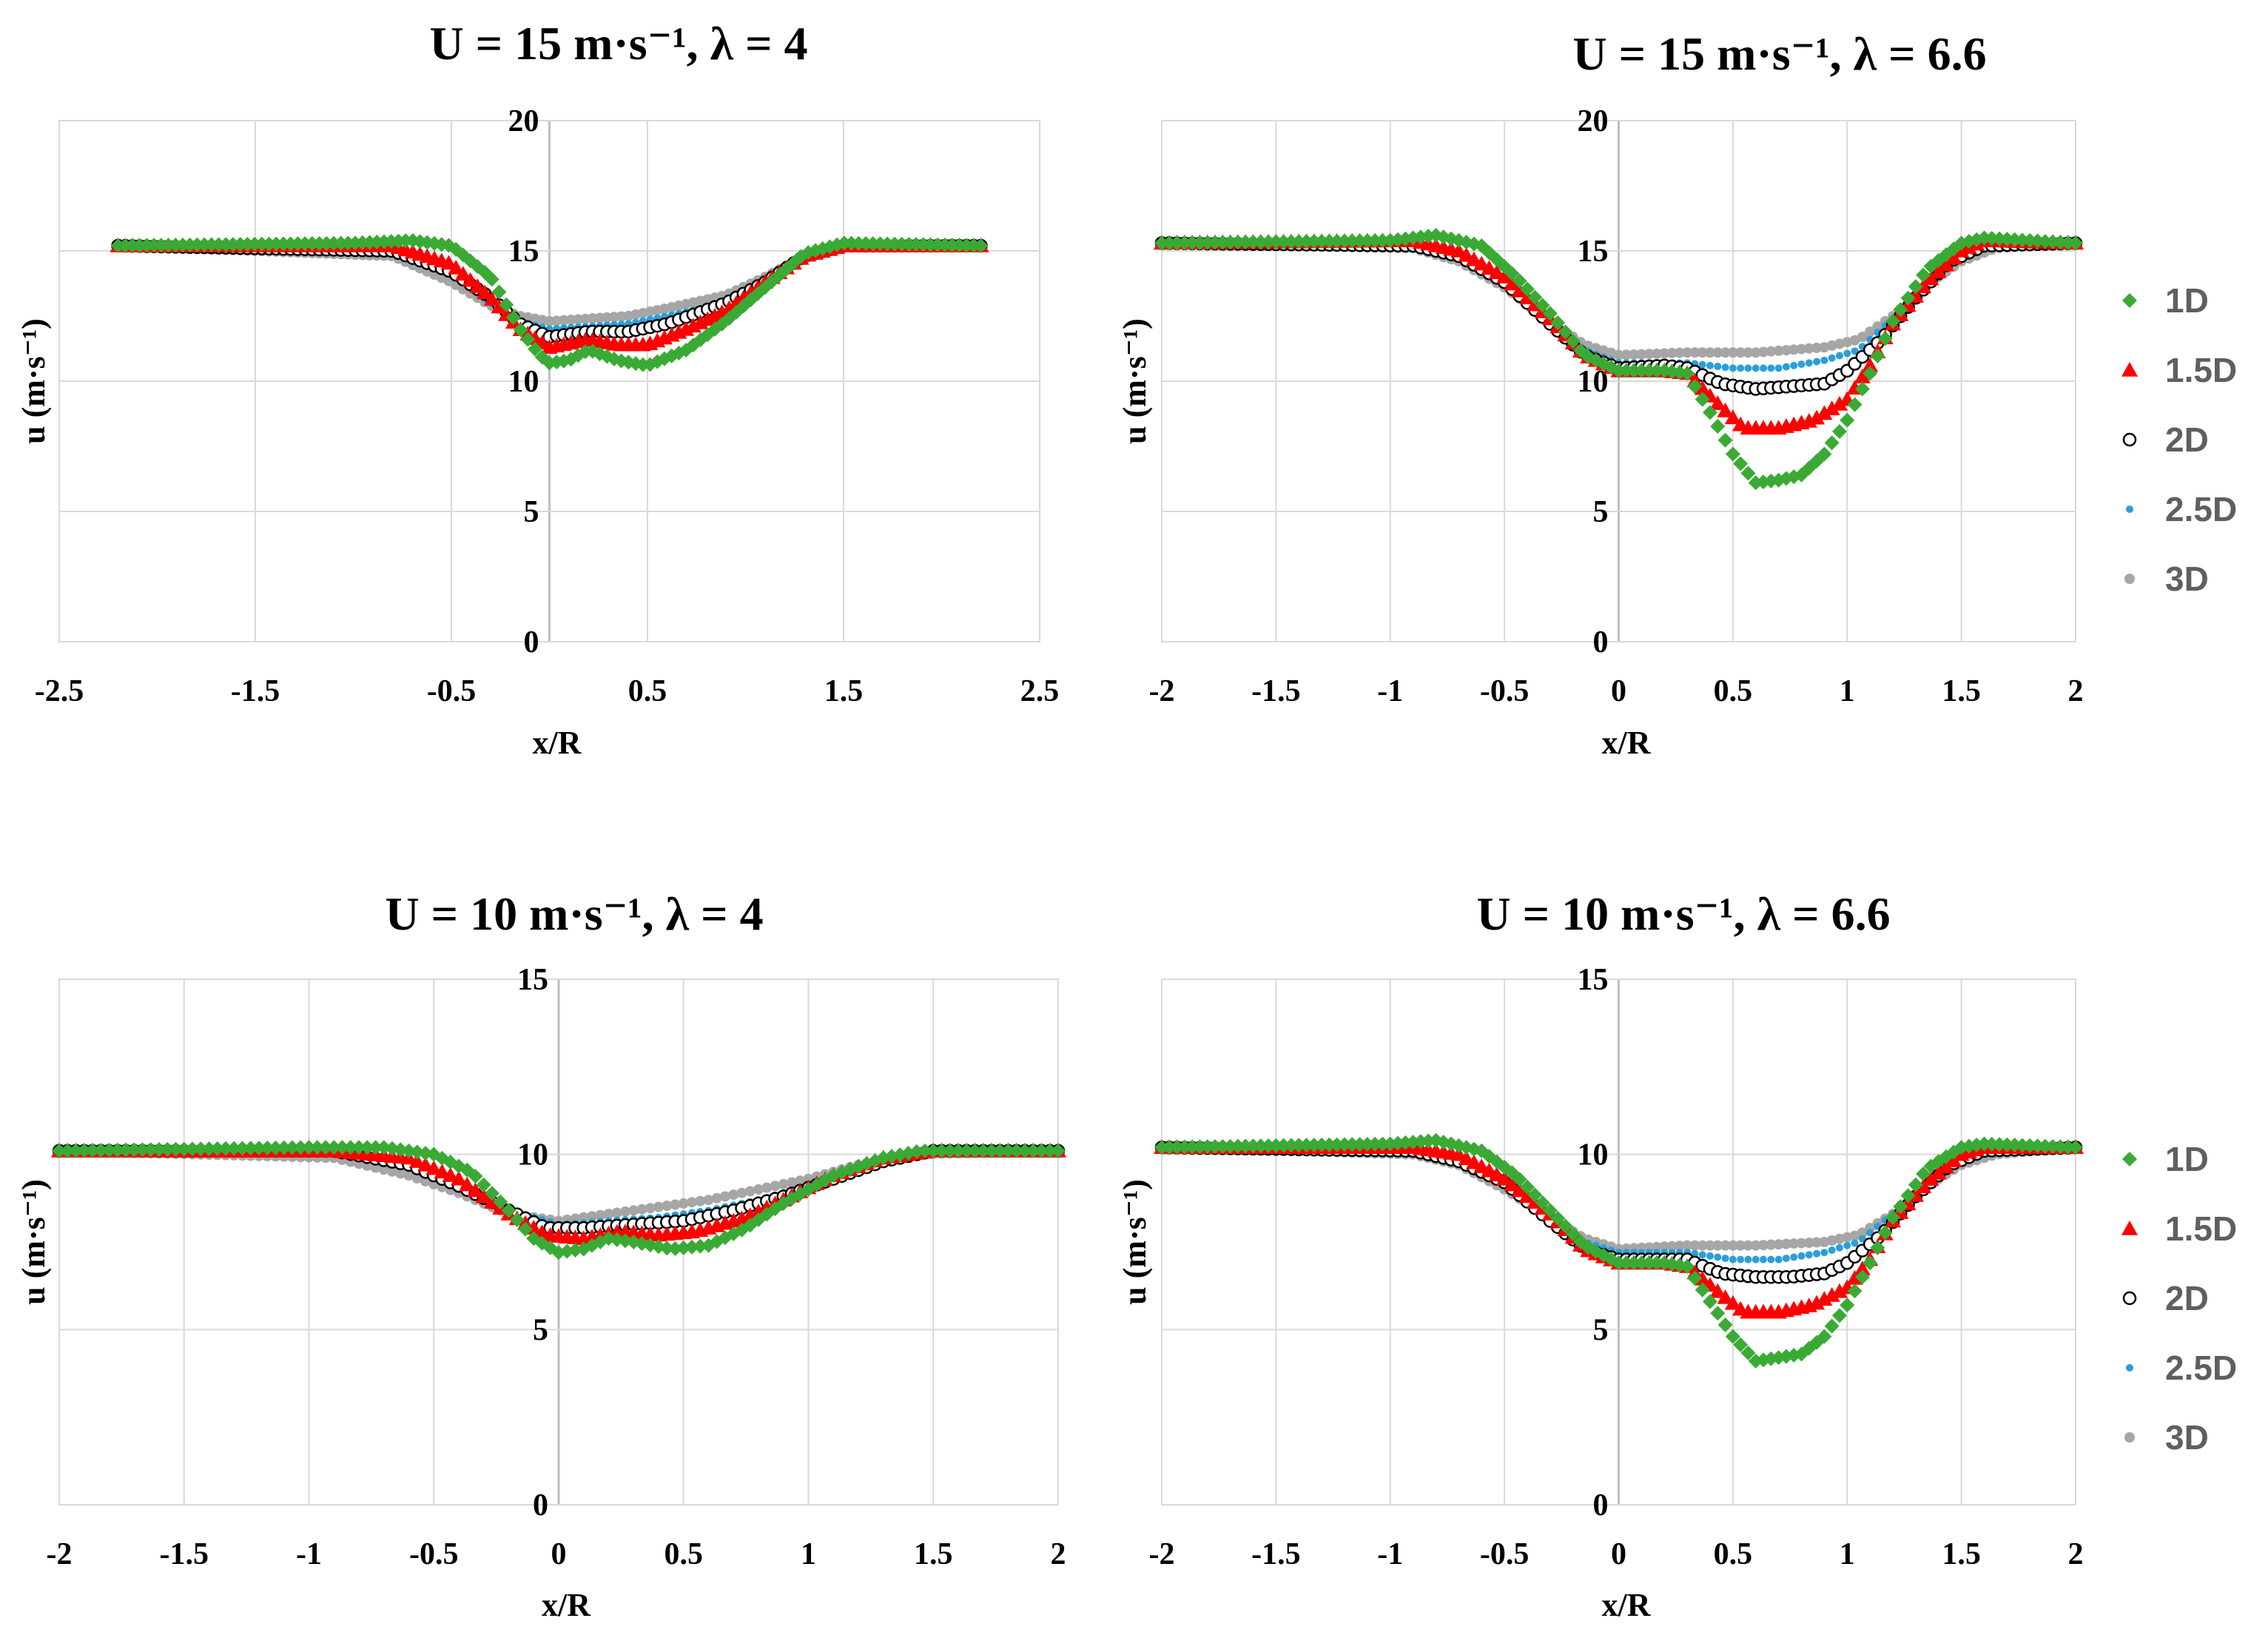 The height and width of the screenshot is (1635, 2268). I want to click on chart-title: U = 10 m·s⁻¹, λ = 4, so click(574, 913).